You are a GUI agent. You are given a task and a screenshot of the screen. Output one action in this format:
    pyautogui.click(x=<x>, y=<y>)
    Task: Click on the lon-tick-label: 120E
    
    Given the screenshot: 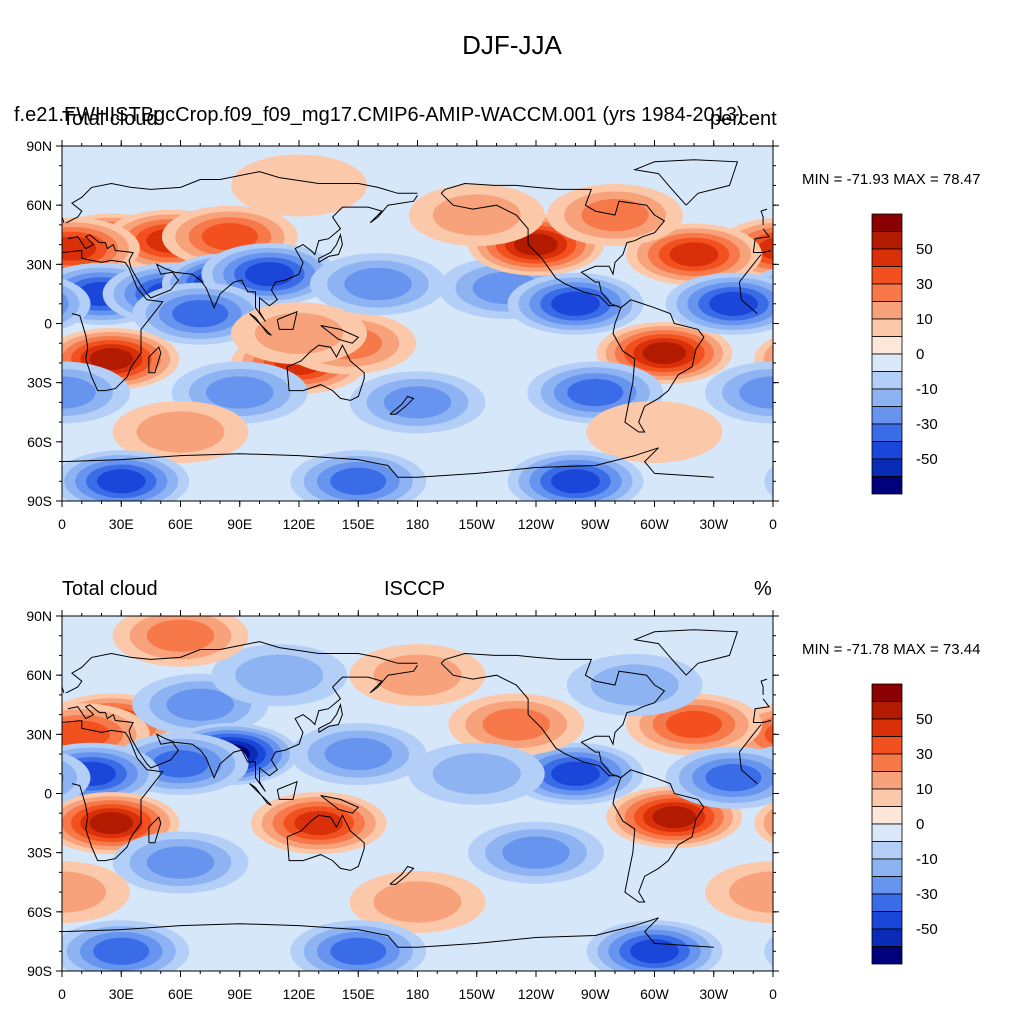 What is the action you would take?
    pyautogui.click(x=299, y=994)
    